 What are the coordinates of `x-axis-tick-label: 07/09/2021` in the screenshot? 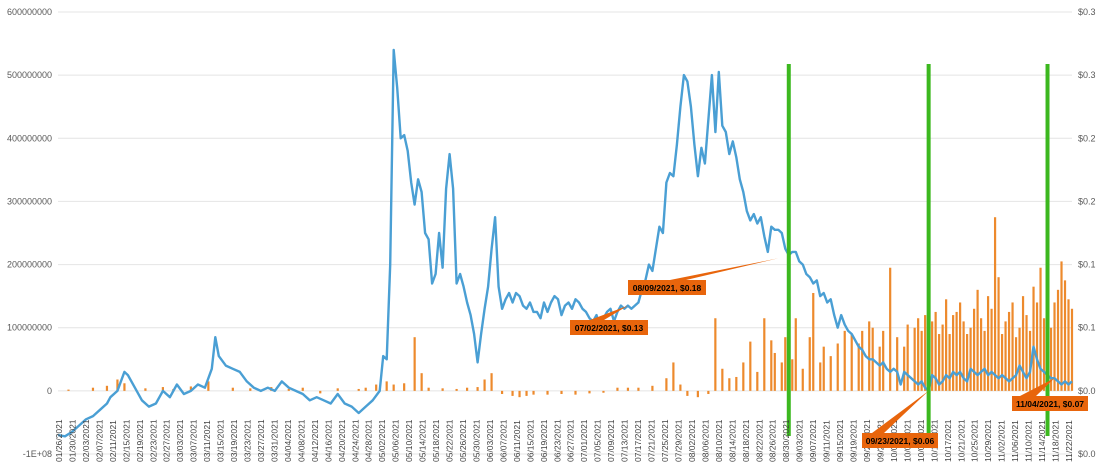 It's located at (611, 440).